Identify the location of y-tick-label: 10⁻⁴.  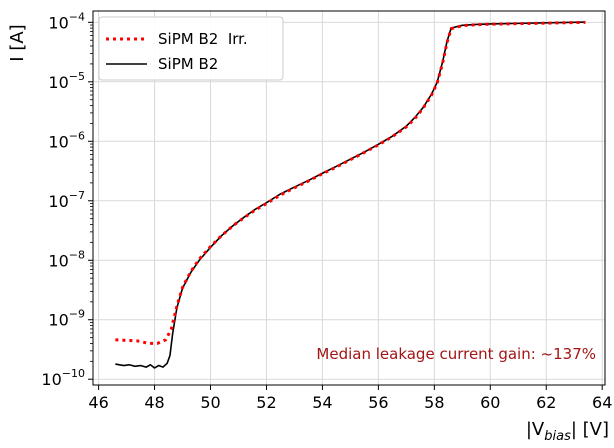
(66, 21).